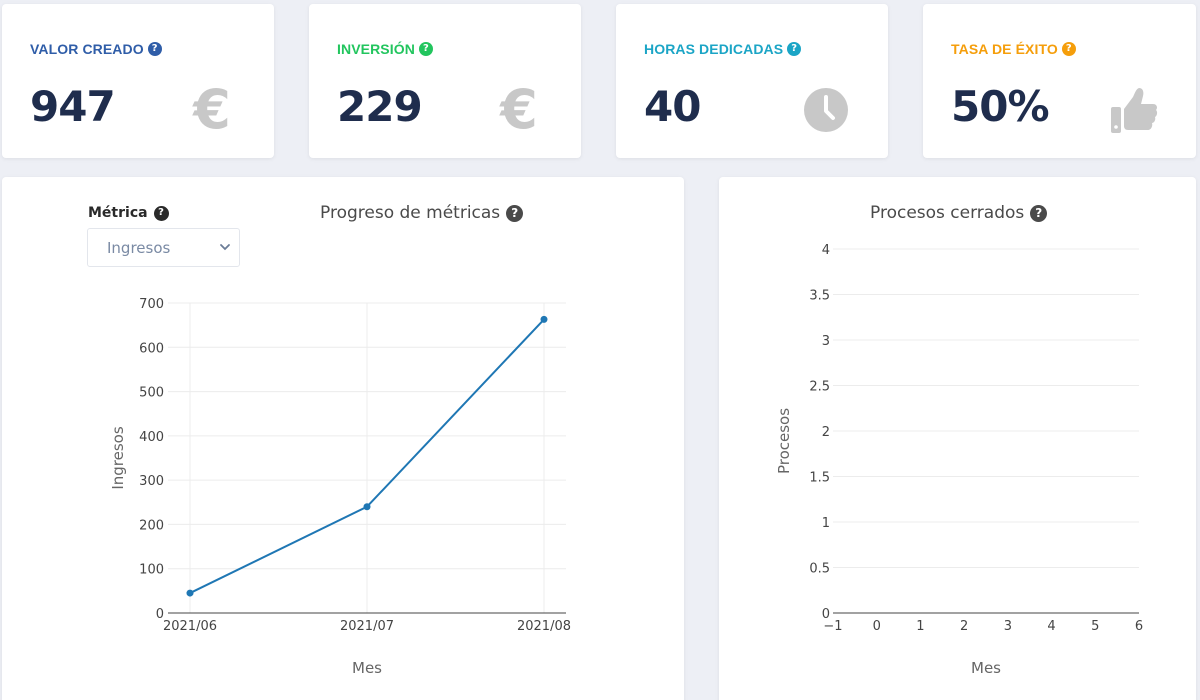  What do you see at coordinates (1059, 81) in the screenshot?
I see `kpi-card-tasa-exito: TASA DE ÉXITO ? 50%` at bounding box center [1059, 81].